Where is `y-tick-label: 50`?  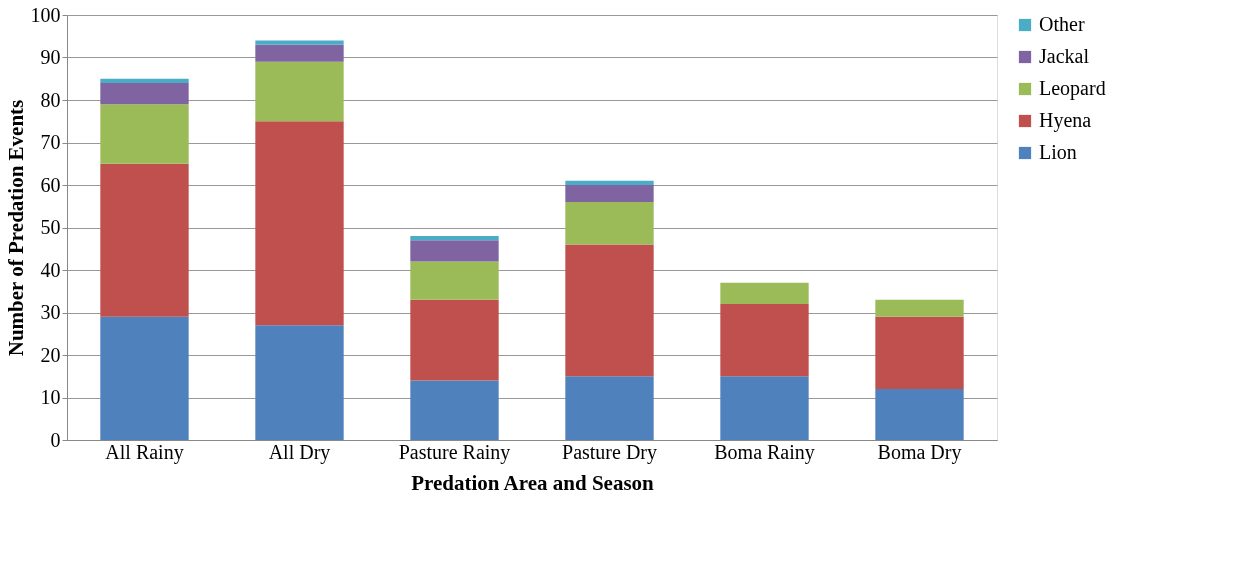
y-tick-label: 50 is located at coordinates (50, 227).